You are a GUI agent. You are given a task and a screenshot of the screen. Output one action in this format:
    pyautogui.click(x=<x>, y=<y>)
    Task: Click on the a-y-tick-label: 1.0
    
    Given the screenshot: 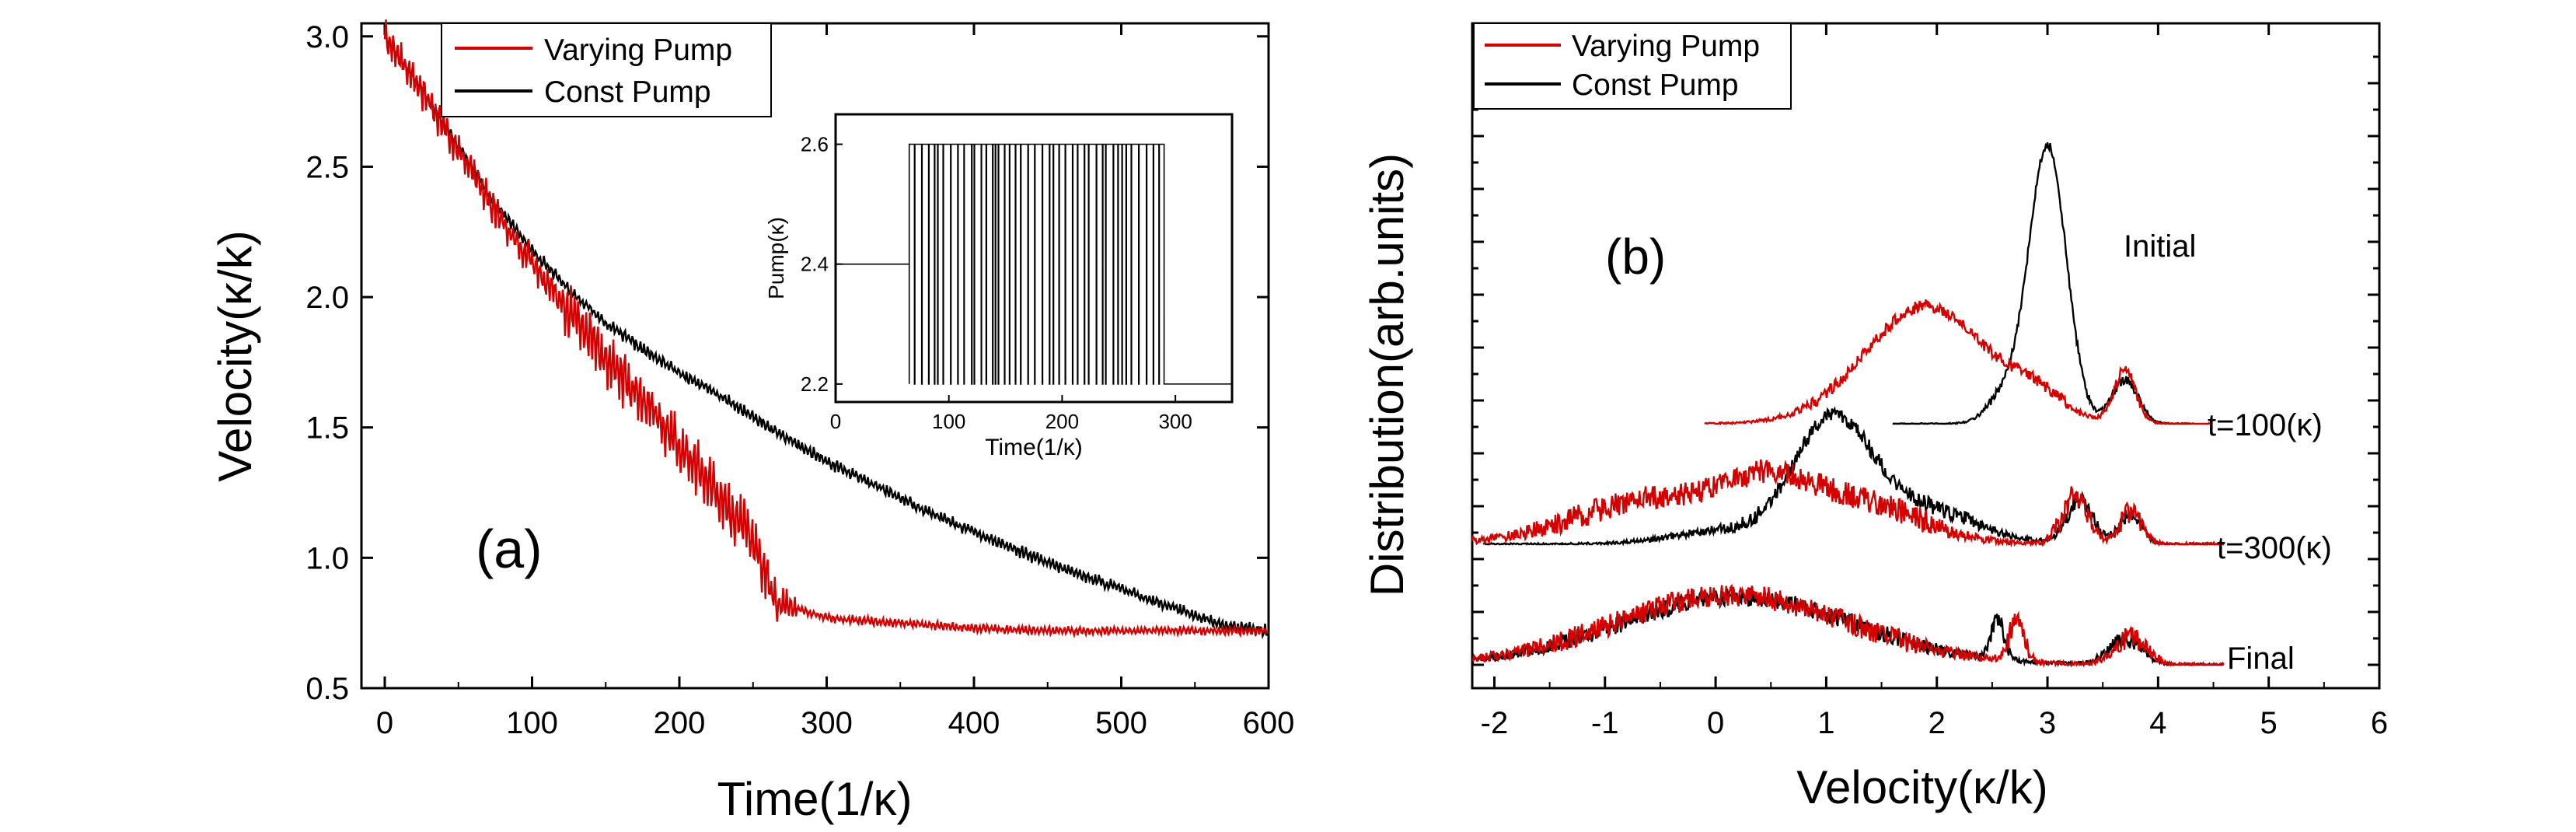 What is the action you would take?
    pyautogui.click(x=327, y=558)
    